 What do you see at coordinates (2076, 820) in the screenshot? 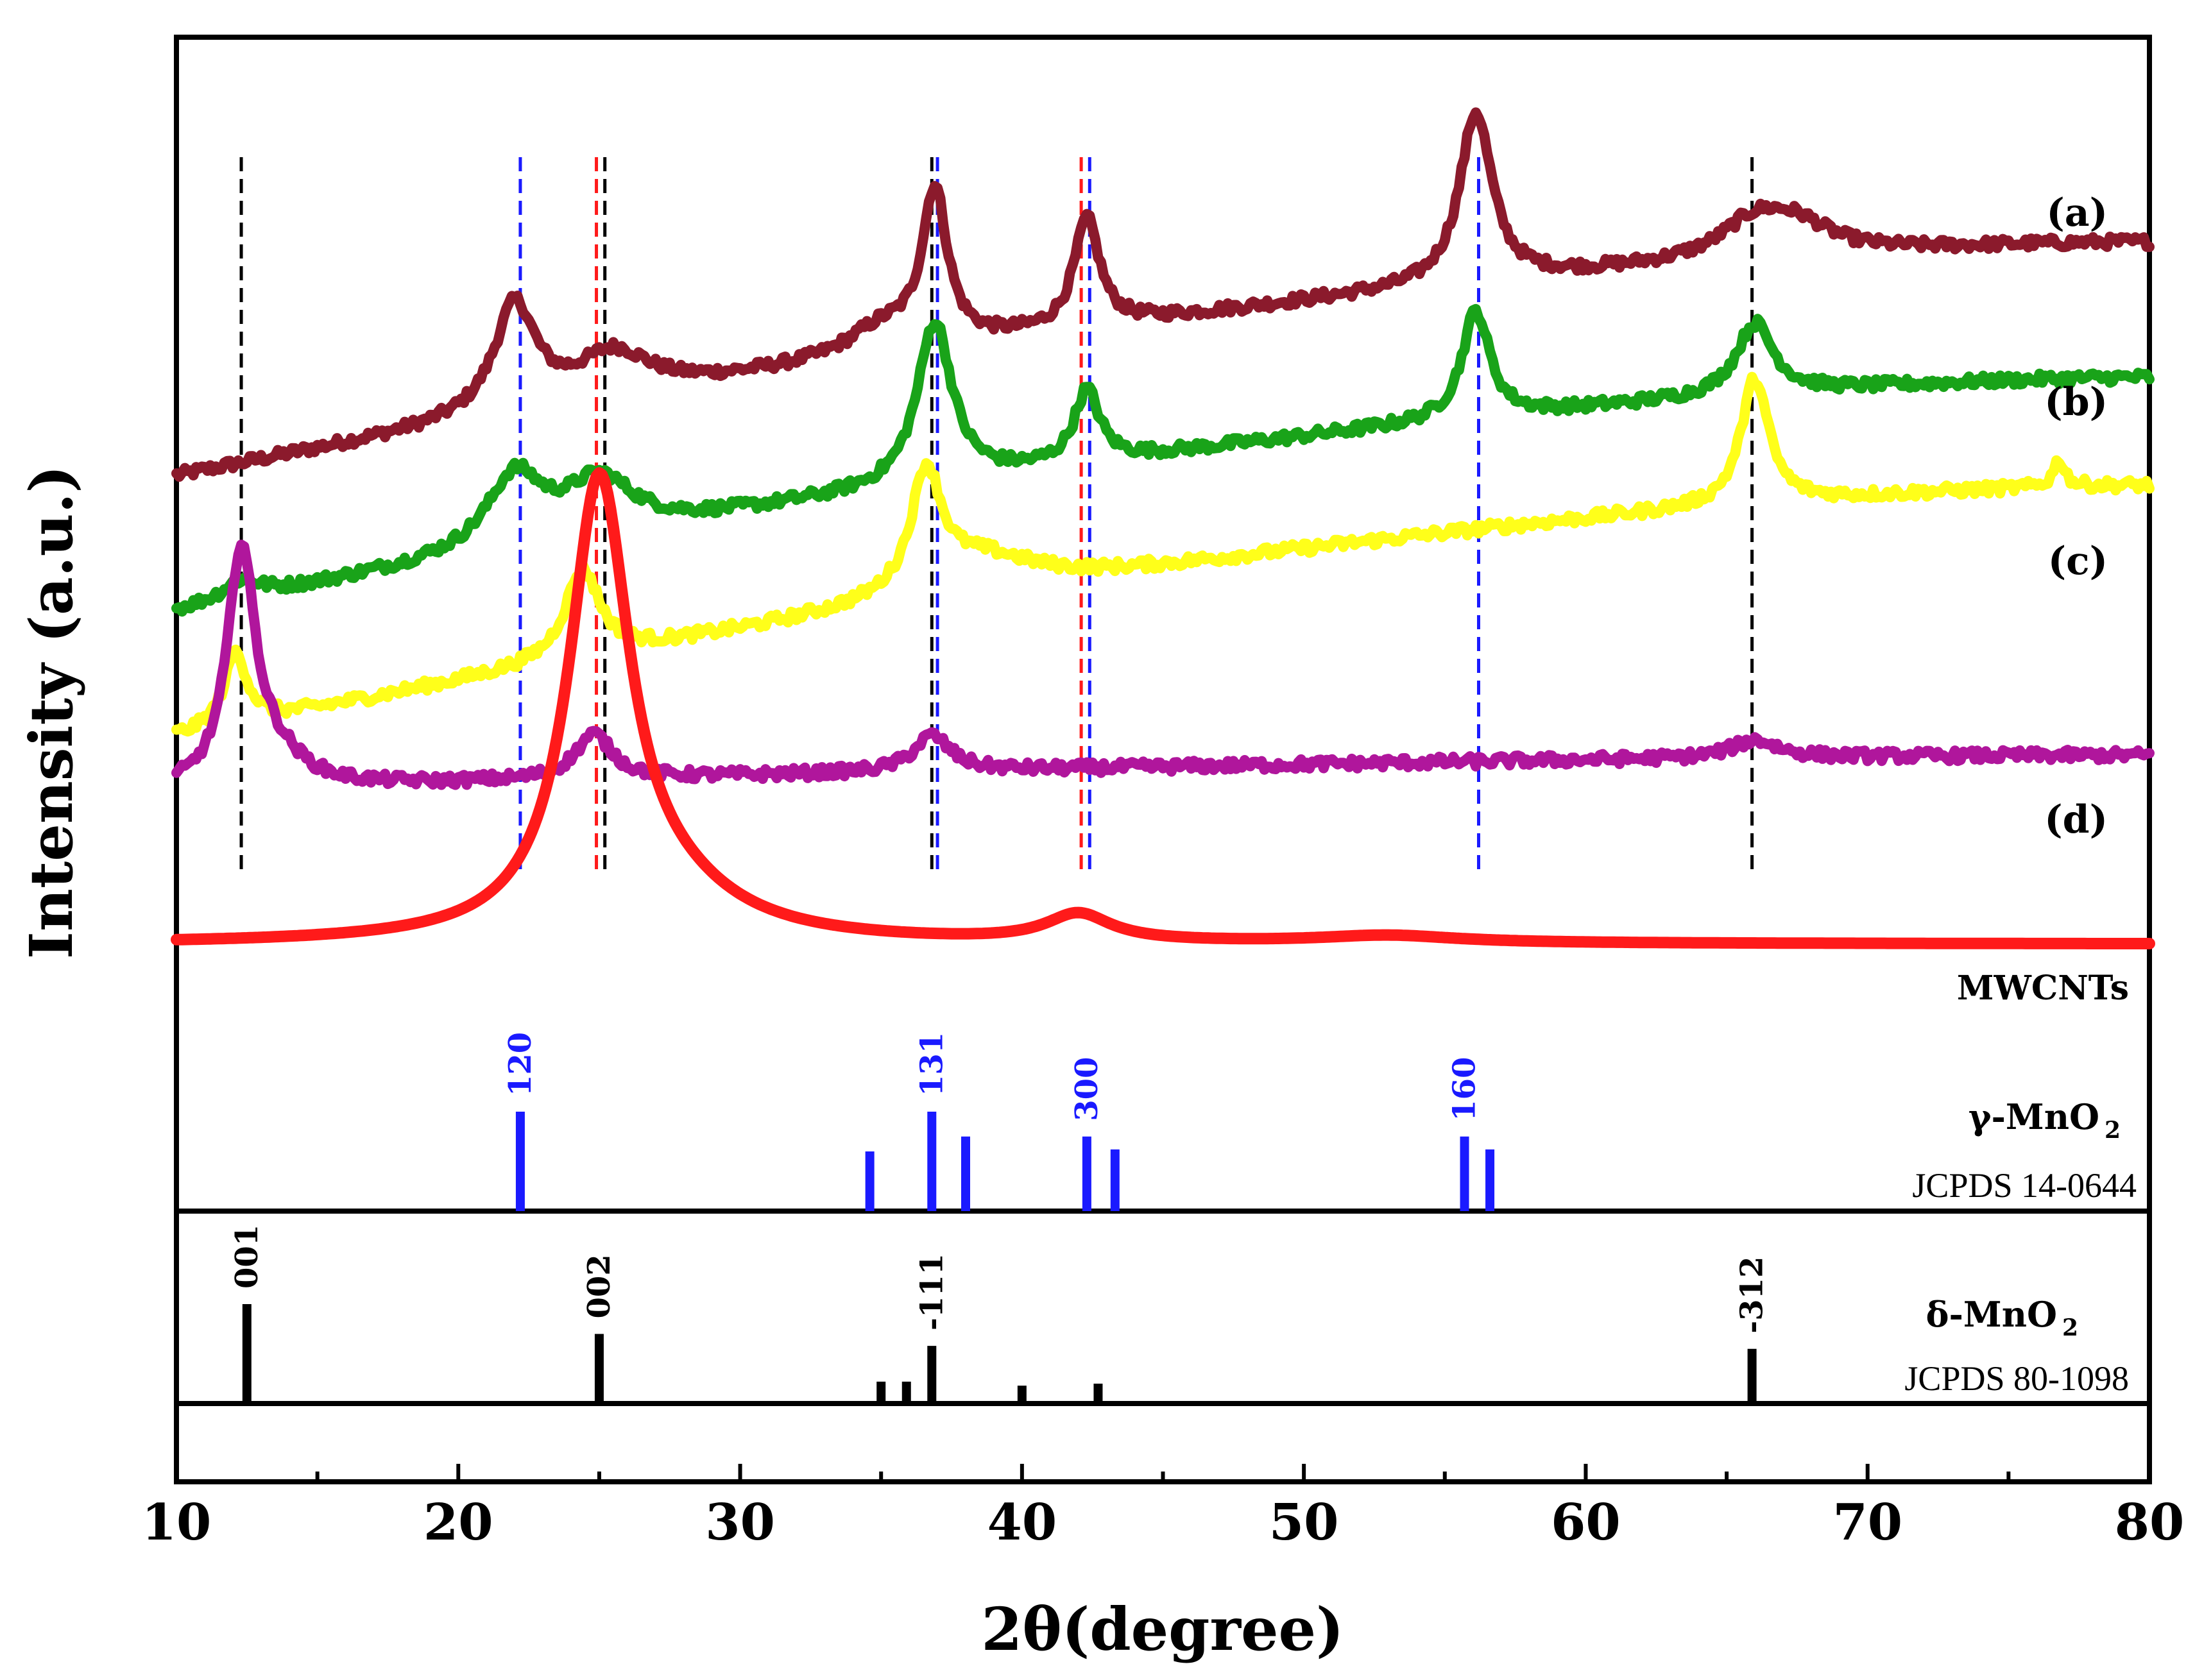
I see `series-label-d: (d)` at bounding box center [2076, 820].